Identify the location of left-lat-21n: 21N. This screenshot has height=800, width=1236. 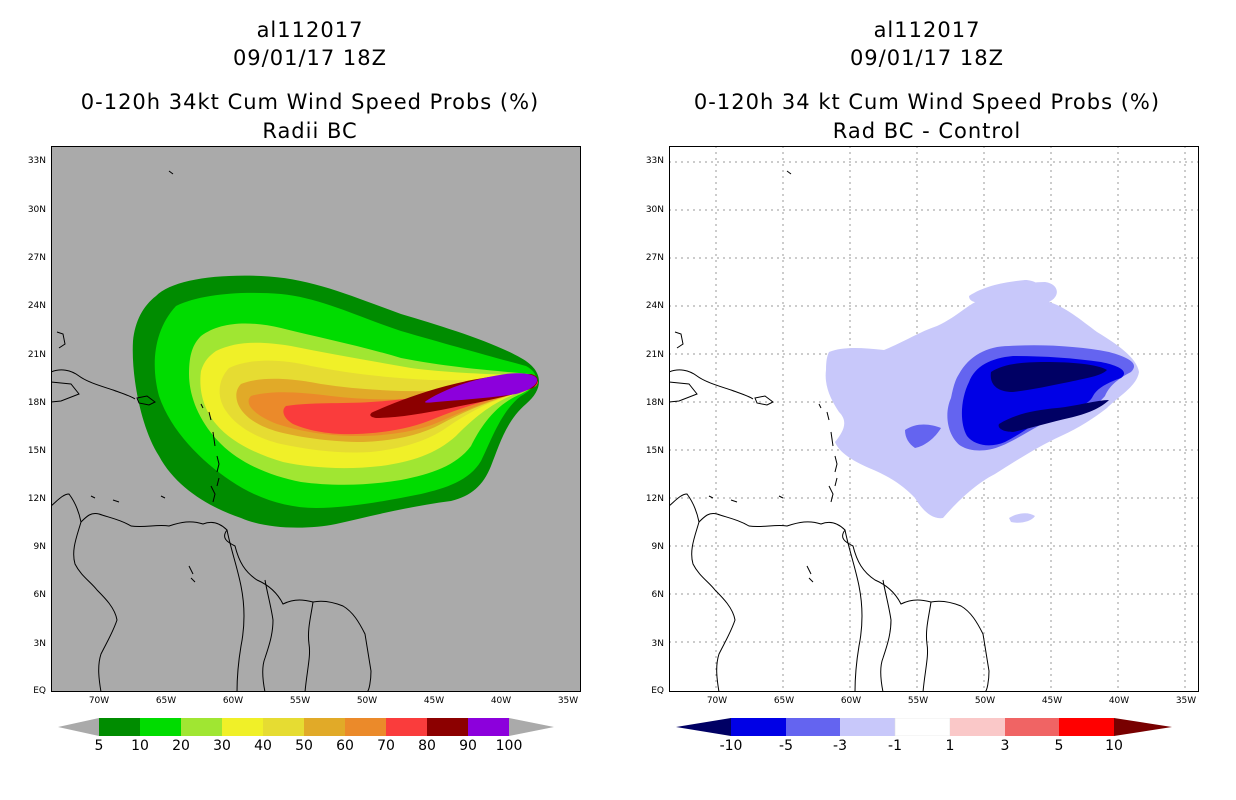
(36, 355).